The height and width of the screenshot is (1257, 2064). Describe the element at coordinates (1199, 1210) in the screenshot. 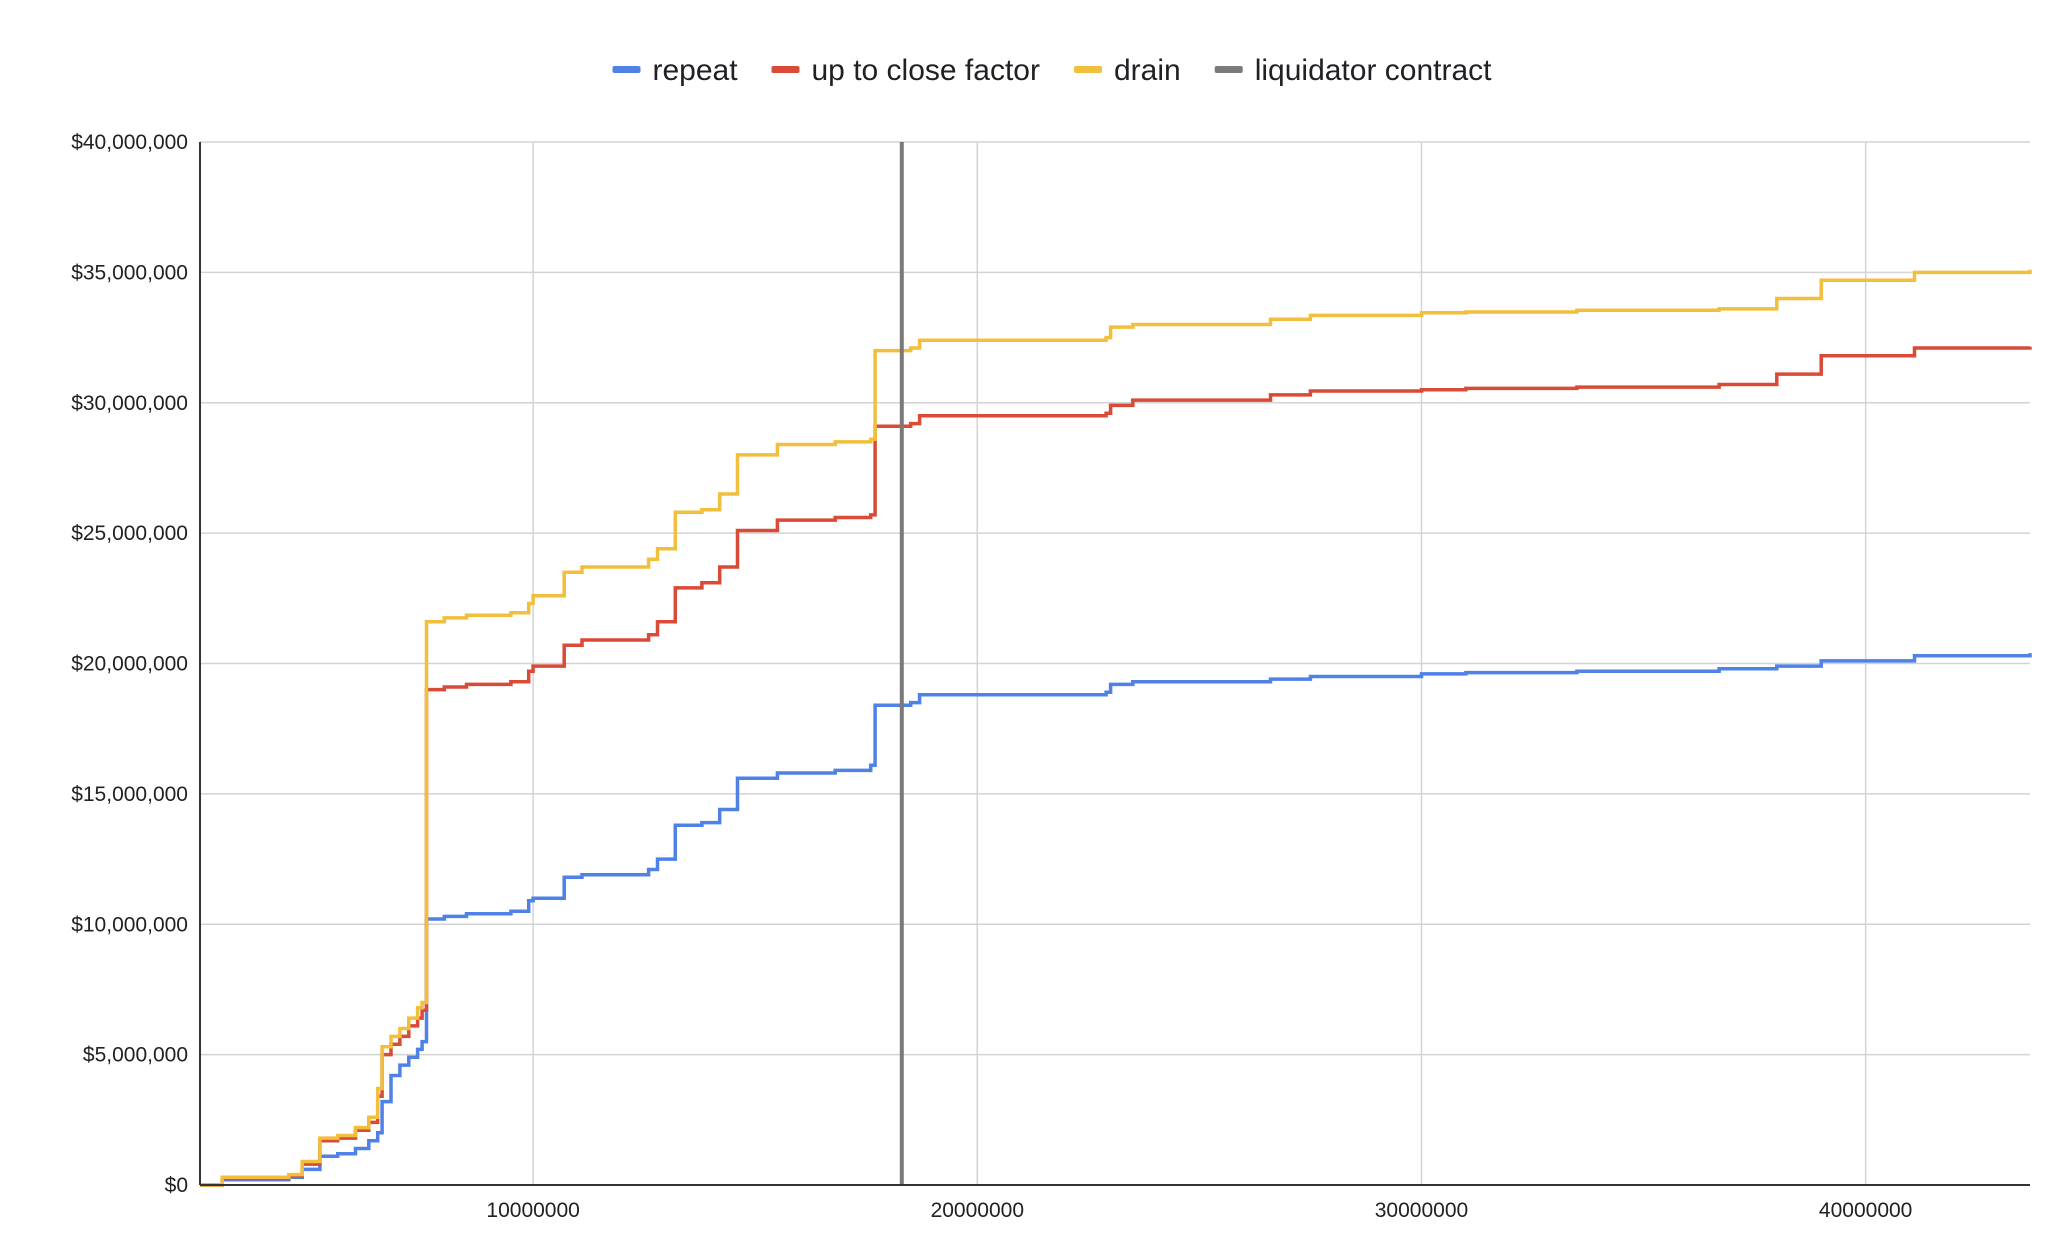

I see `x-axis-tick-labels: 10000000 20000000 30000000 40000000` at that location.